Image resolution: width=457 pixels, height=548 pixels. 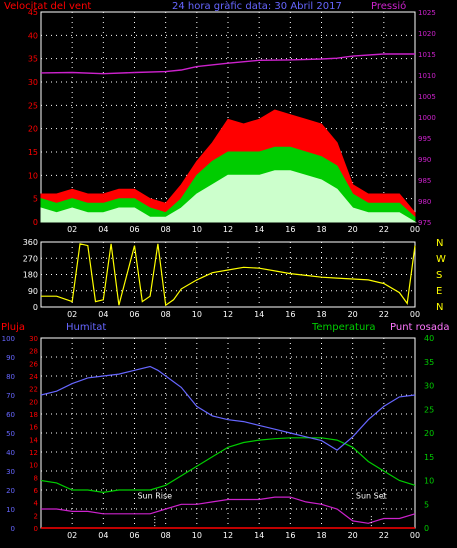 I want to click on y-tick-direction: 270, so click(x=30, y=258).